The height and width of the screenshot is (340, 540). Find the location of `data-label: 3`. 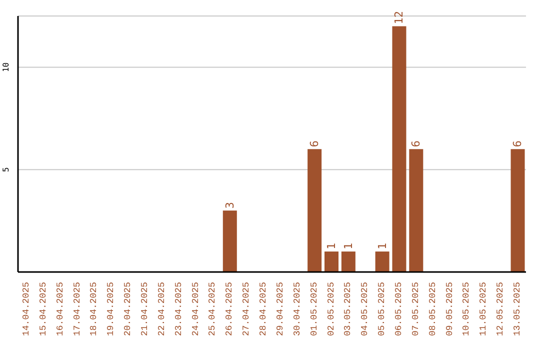

data-label: 3 is located at coordinates (229, 205).